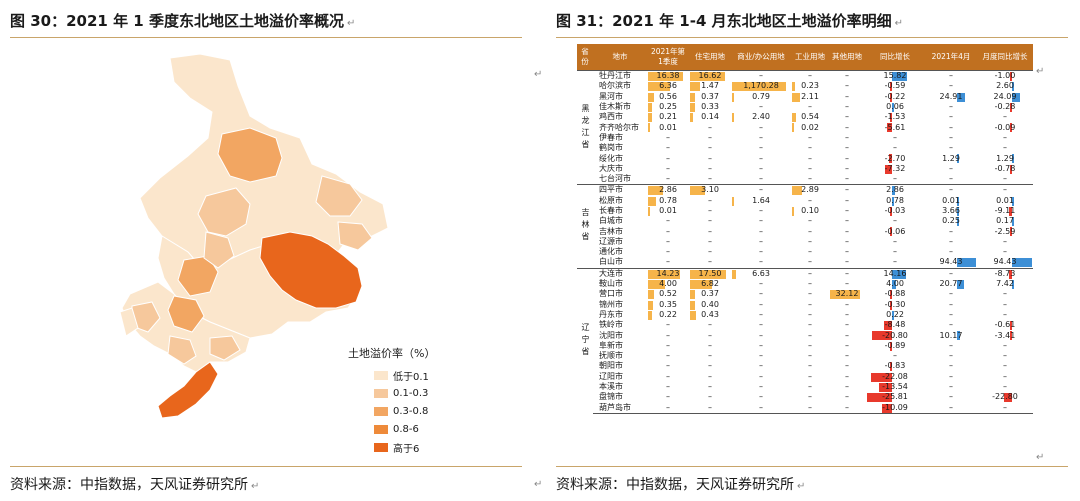 This screenshot has width=1080, height=501. What do you see at coordinates (895, 284) in the screenshot?
I see `value-text: 4.00` at bounding box center [895, 284].